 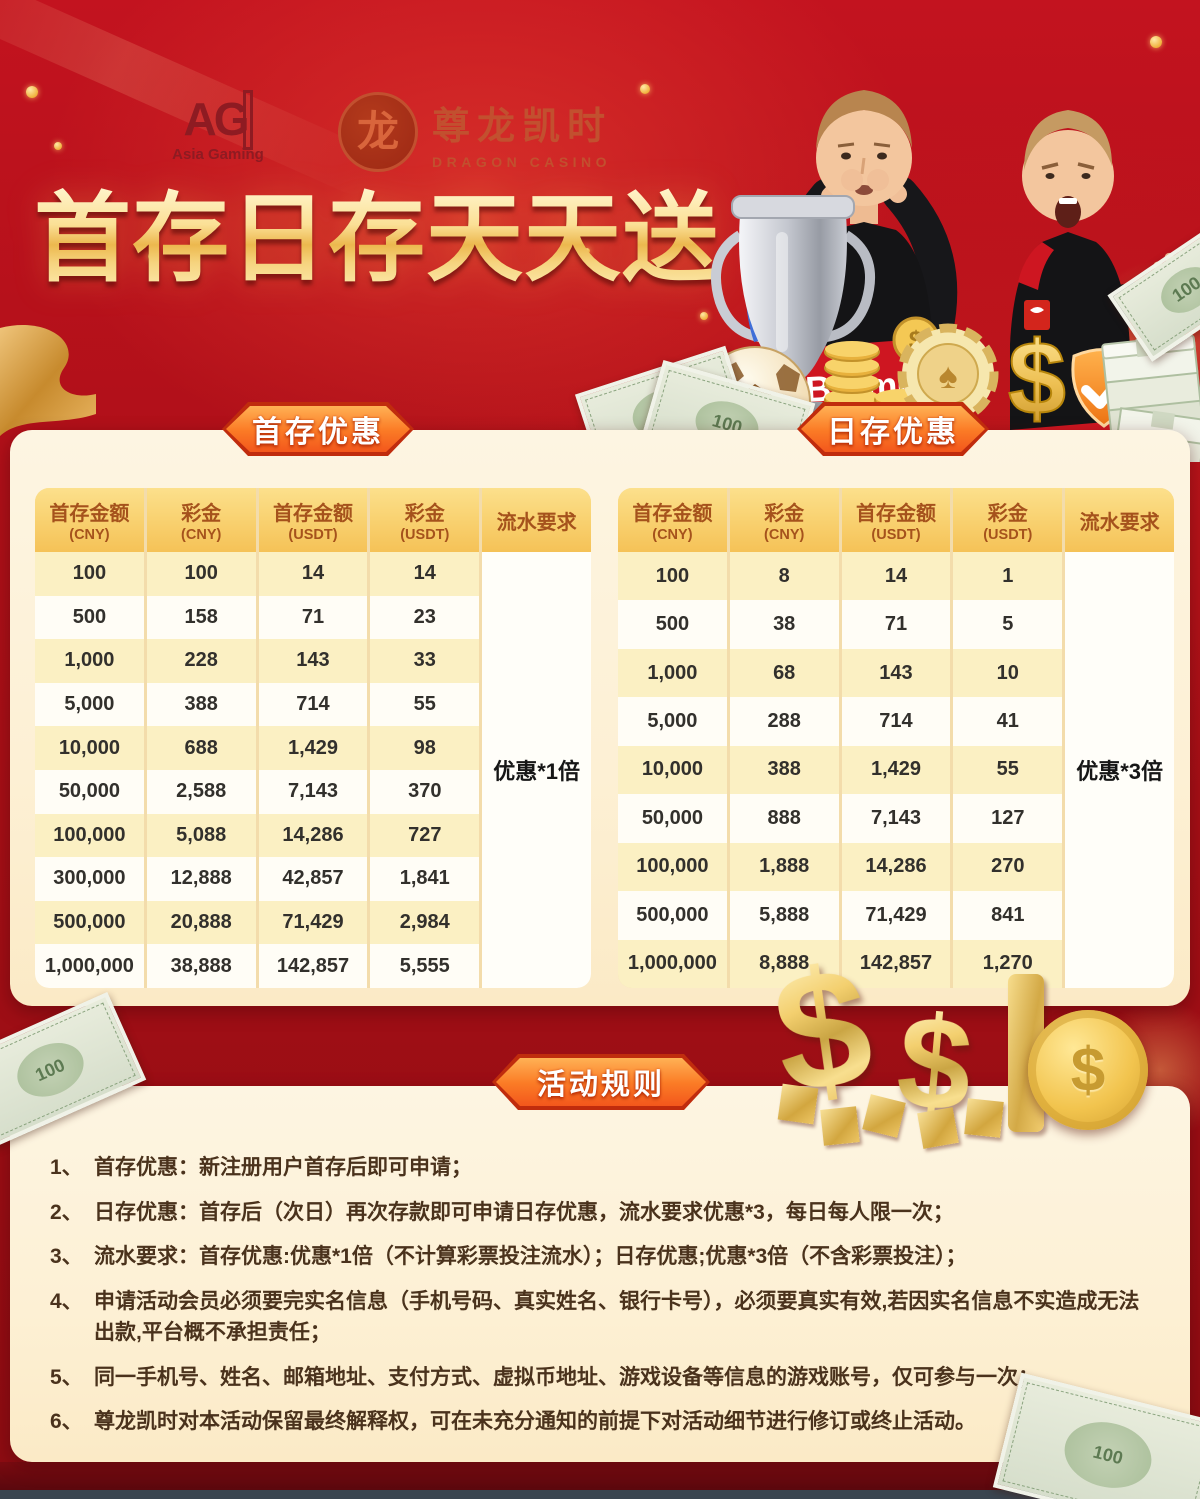 What do you see at coordinates (247, 120) in the screenshot?
I see `ag-logo-box` at bounding box center [247, 120].